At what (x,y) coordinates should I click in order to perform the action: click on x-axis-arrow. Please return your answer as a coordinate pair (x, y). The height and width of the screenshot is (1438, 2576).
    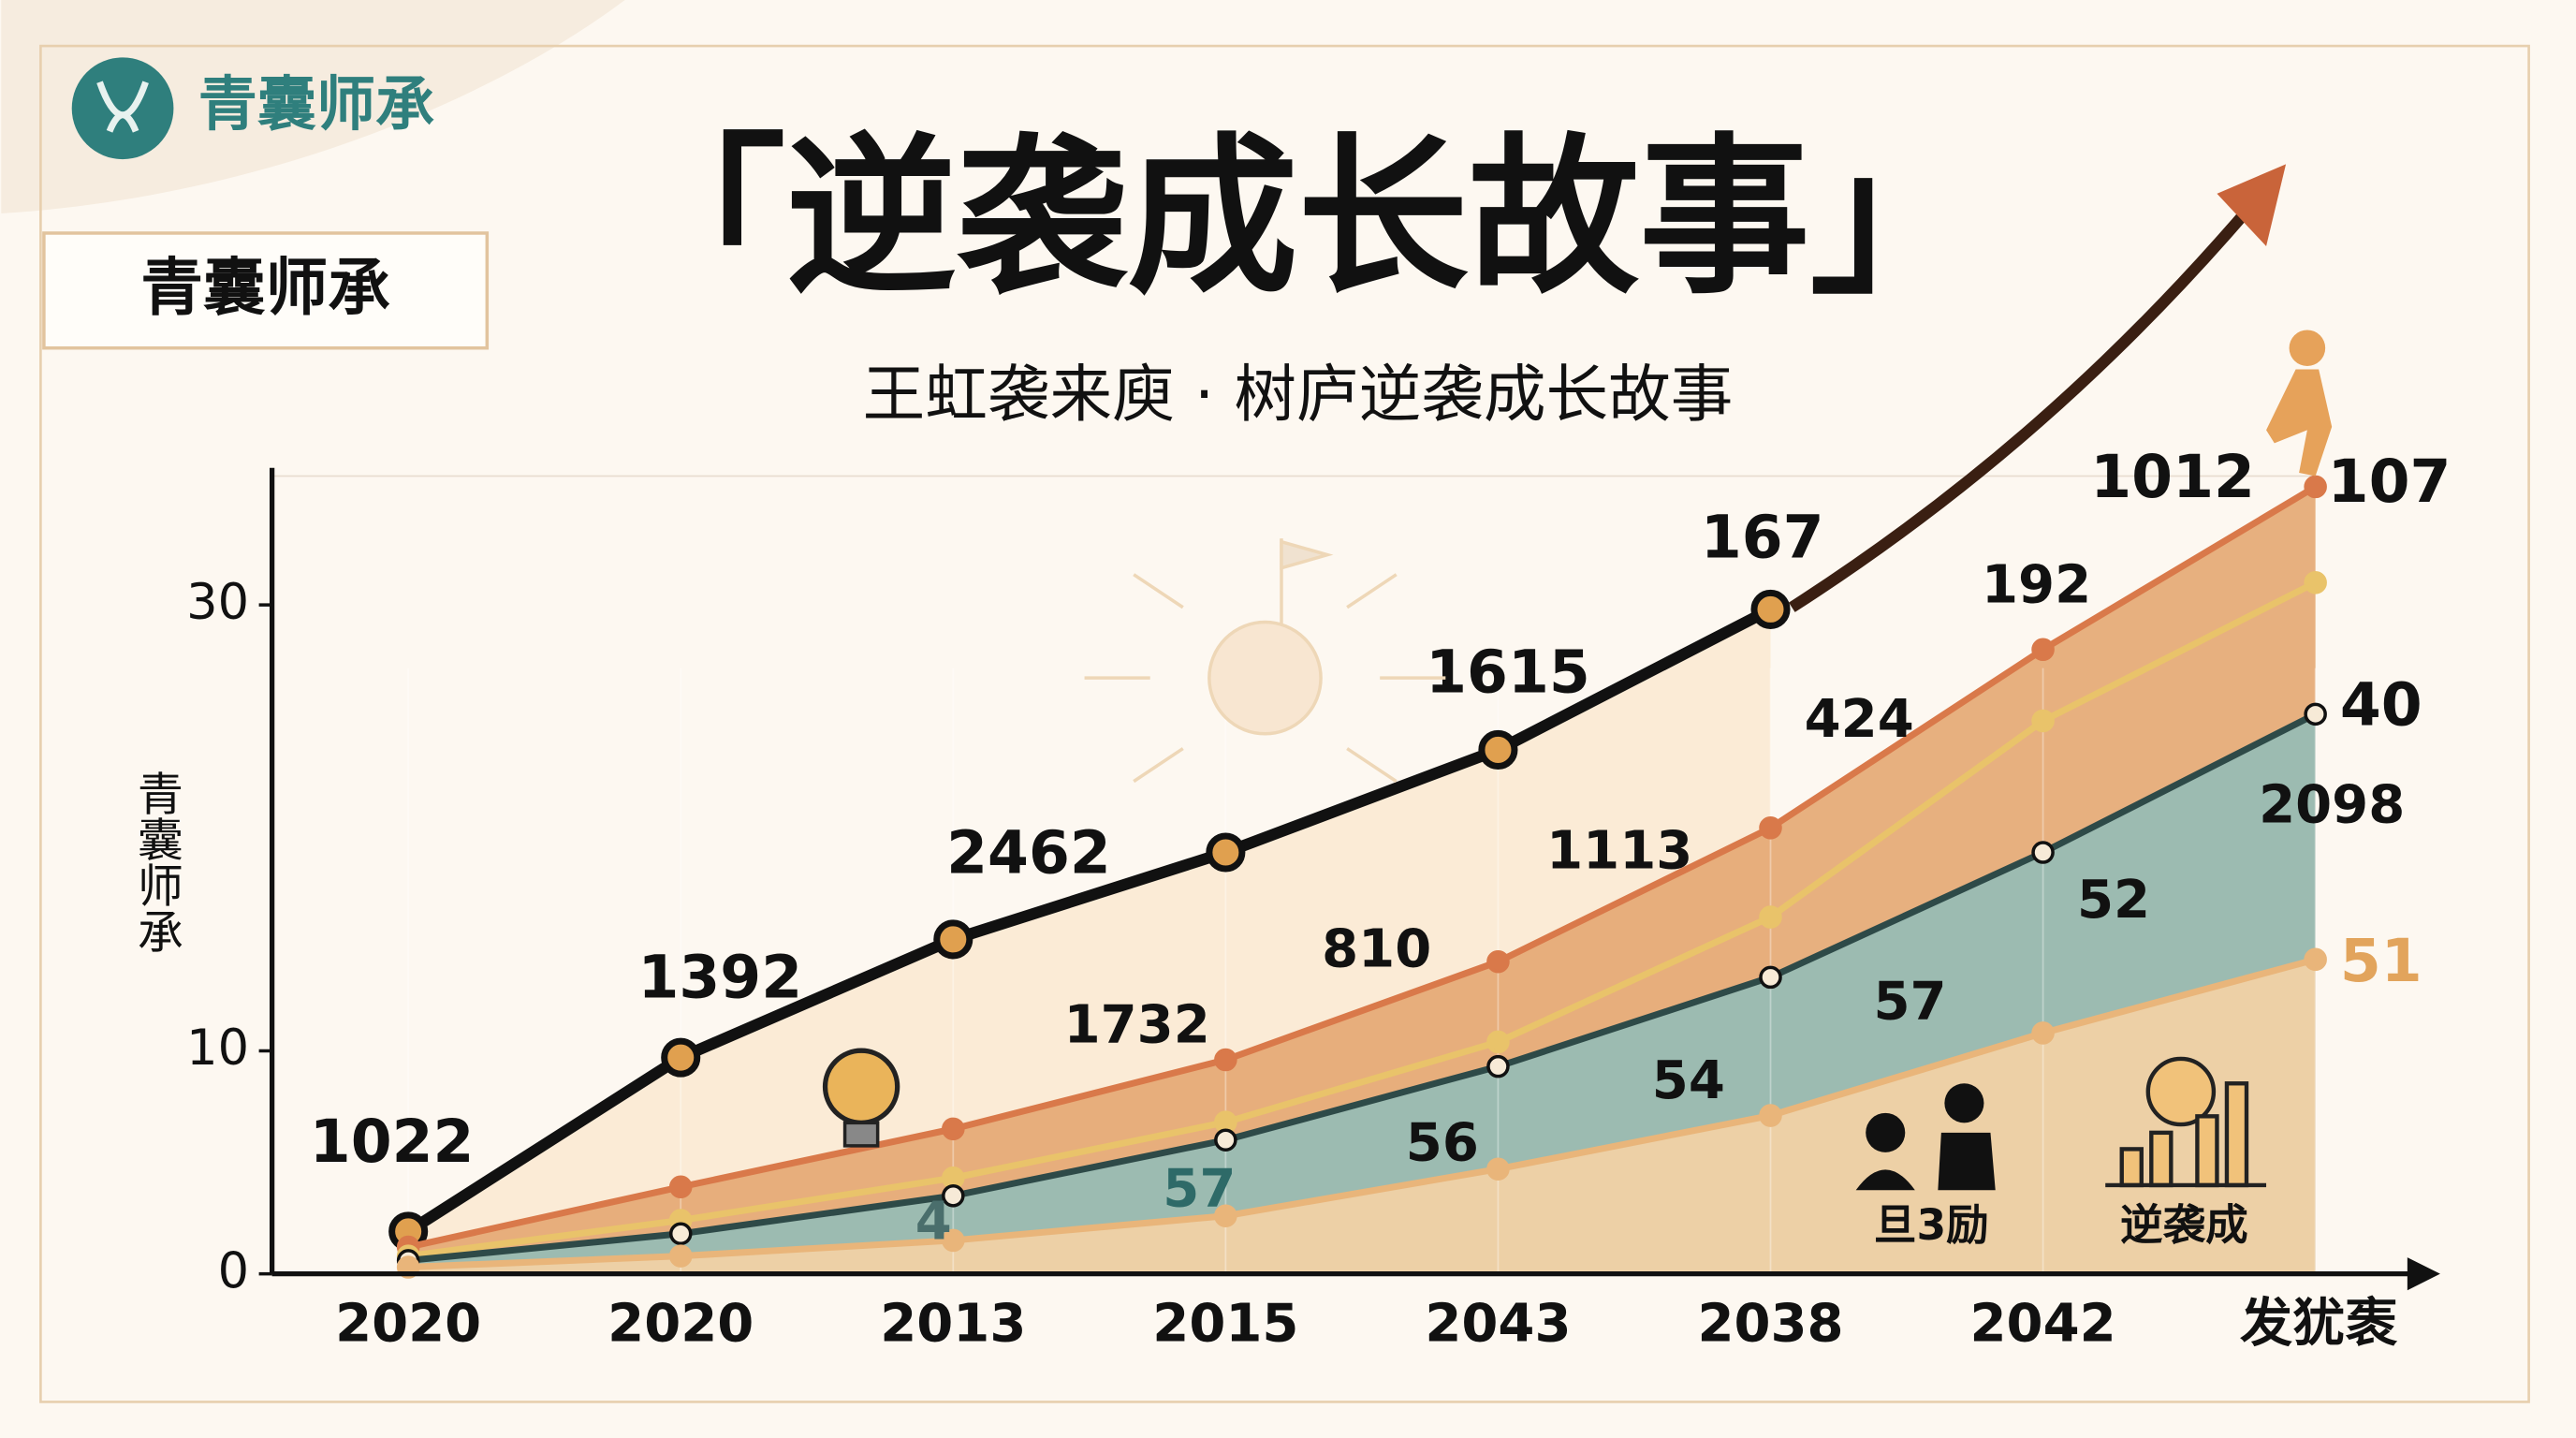
    Looking at the image, I should click on (2423, 1274).